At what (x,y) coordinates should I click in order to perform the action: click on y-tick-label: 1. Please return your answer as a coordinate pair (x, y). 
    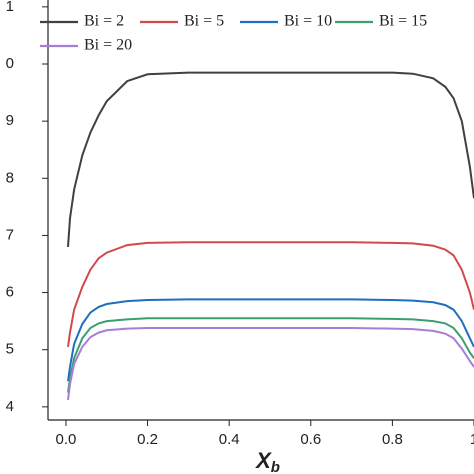
    Looking at the image, I should click on (10, 7).